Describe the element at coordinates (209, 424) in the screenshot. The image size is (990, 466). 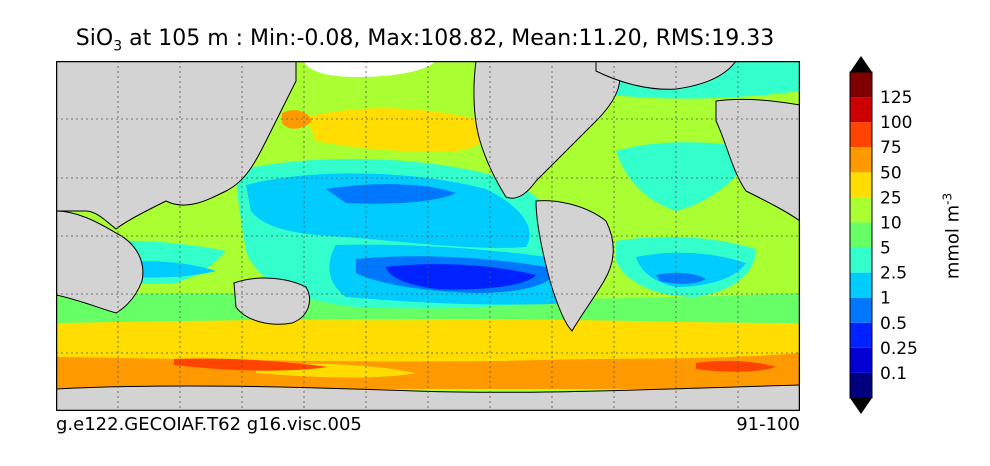
I see `case-name: g.e122.GECOIAF.T62 g16.visc.005` at that location.